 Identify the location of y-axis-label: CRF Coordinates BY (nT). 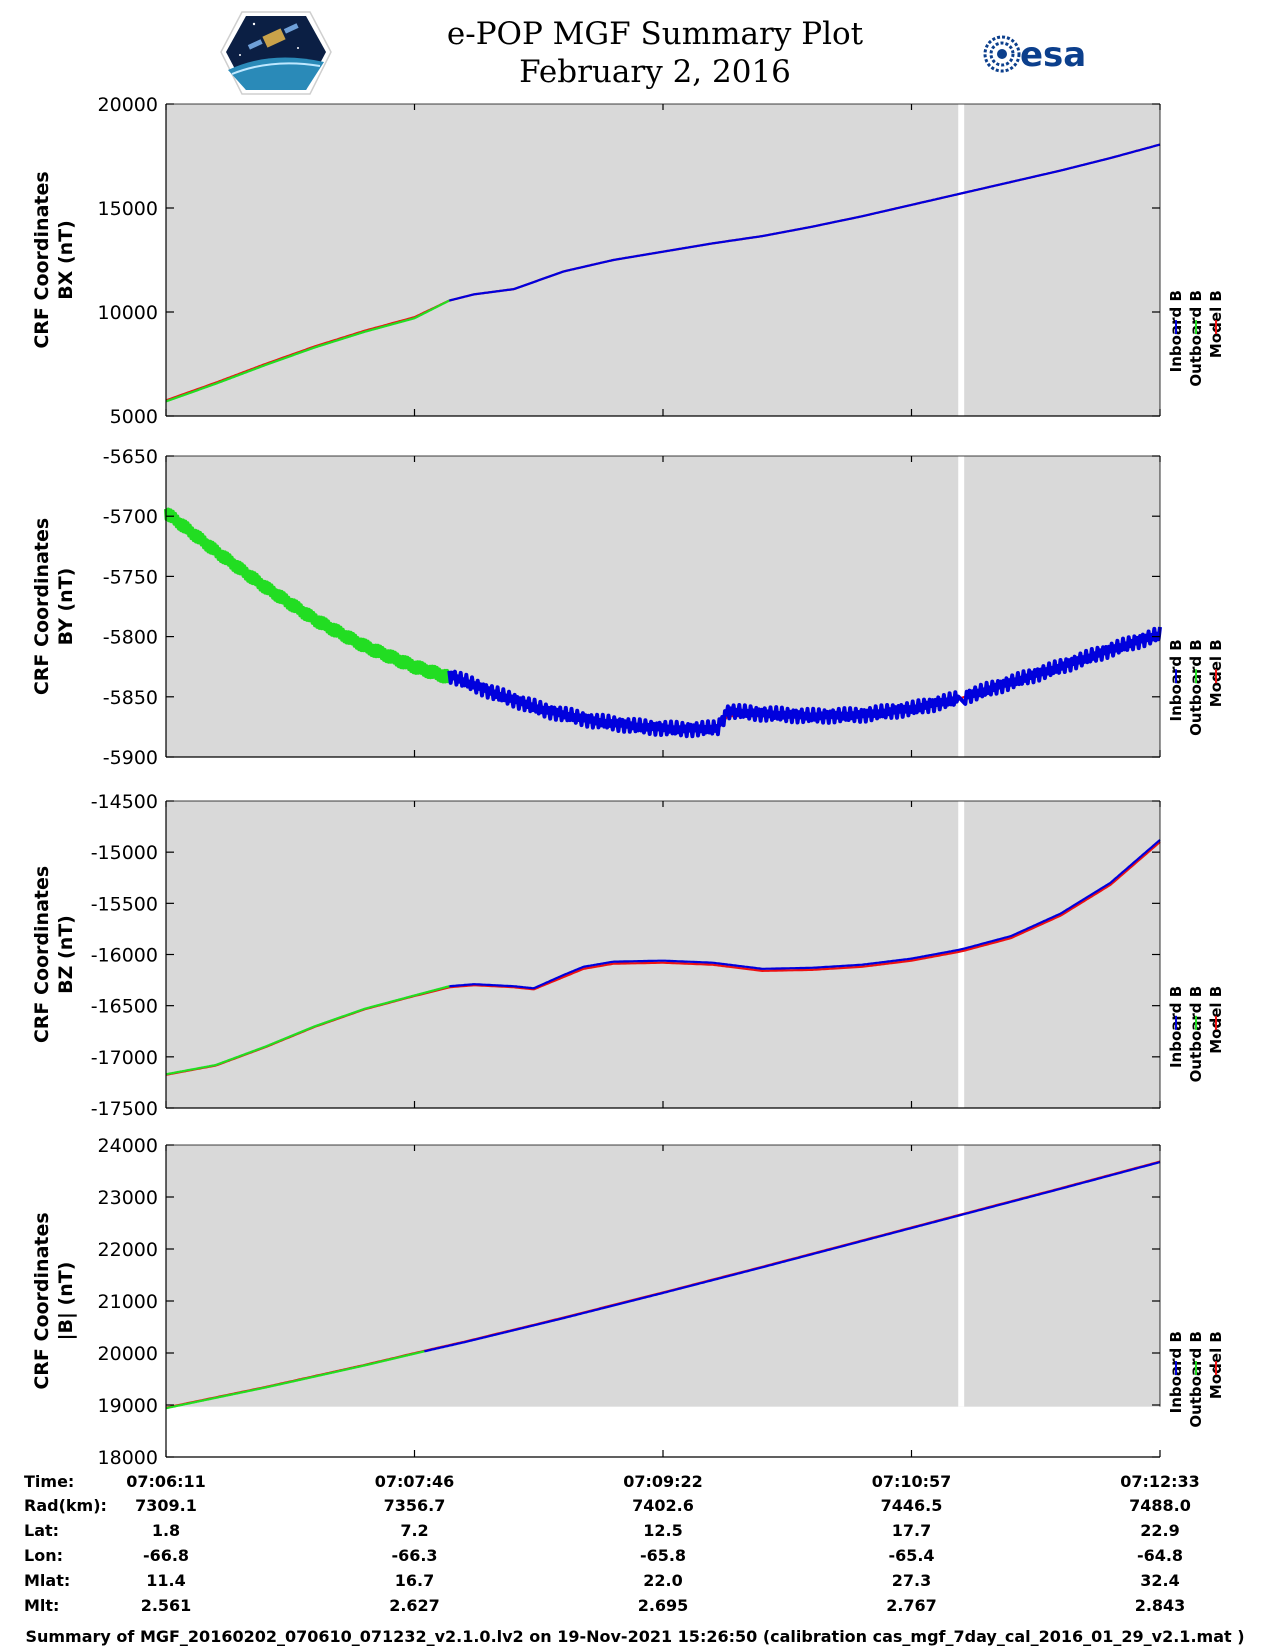
(54, 606).